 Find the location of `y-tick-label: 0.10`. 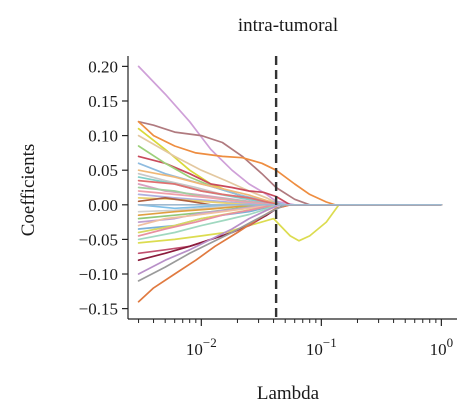

y-tick-label: 0.10 is located at coordinates (103, 136).